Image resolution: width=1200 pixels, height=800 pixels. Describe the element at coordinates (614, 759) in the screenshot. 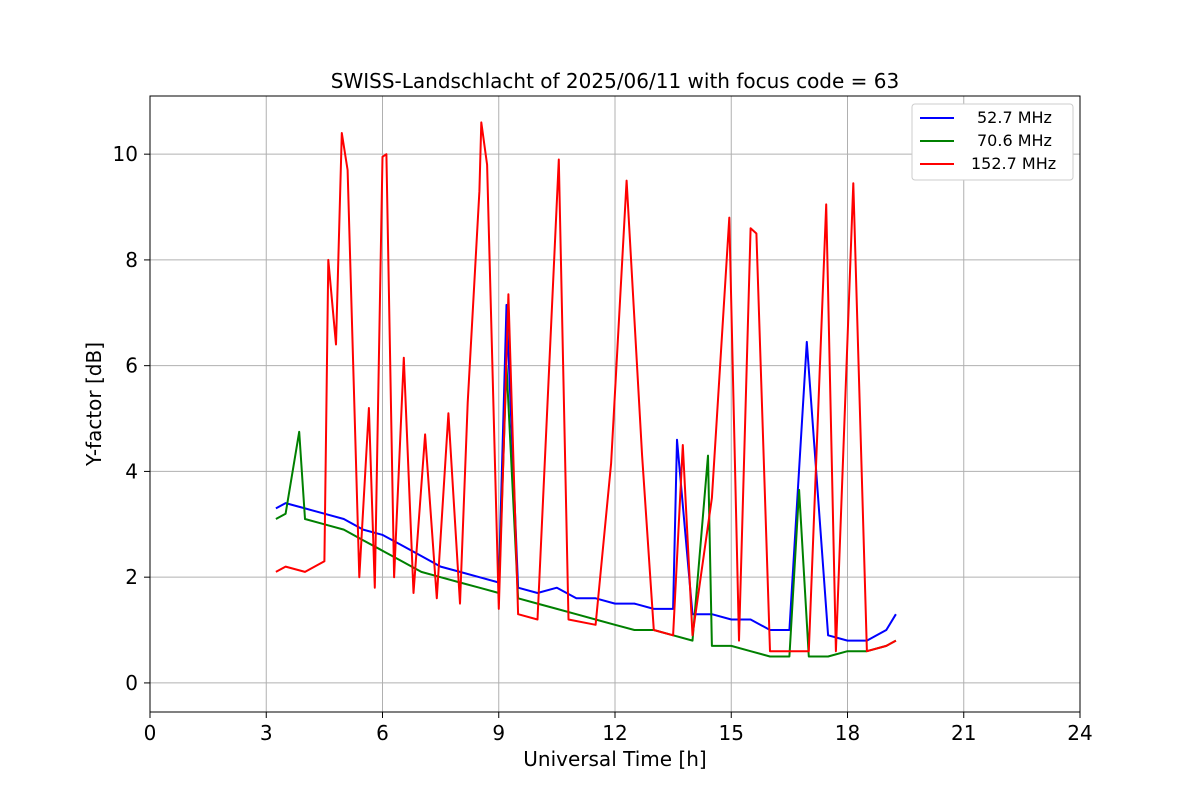

I see `x-axis-label: Universal Time [h]` at that location.